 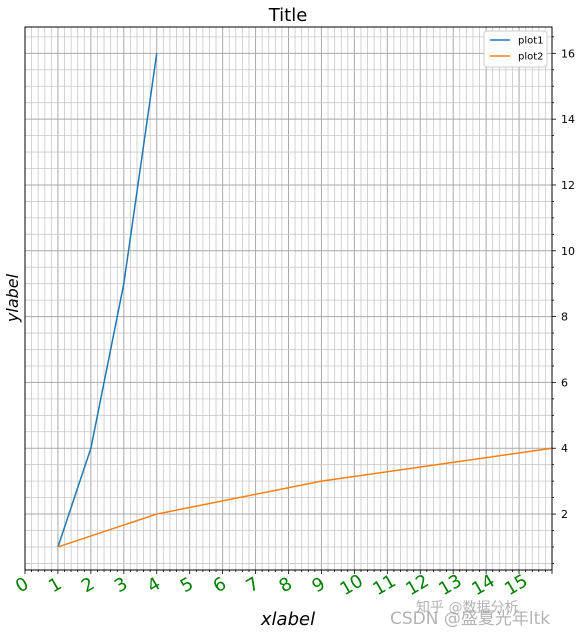 I want to click on y-tick-label: 14, so click(x=568, y=119).